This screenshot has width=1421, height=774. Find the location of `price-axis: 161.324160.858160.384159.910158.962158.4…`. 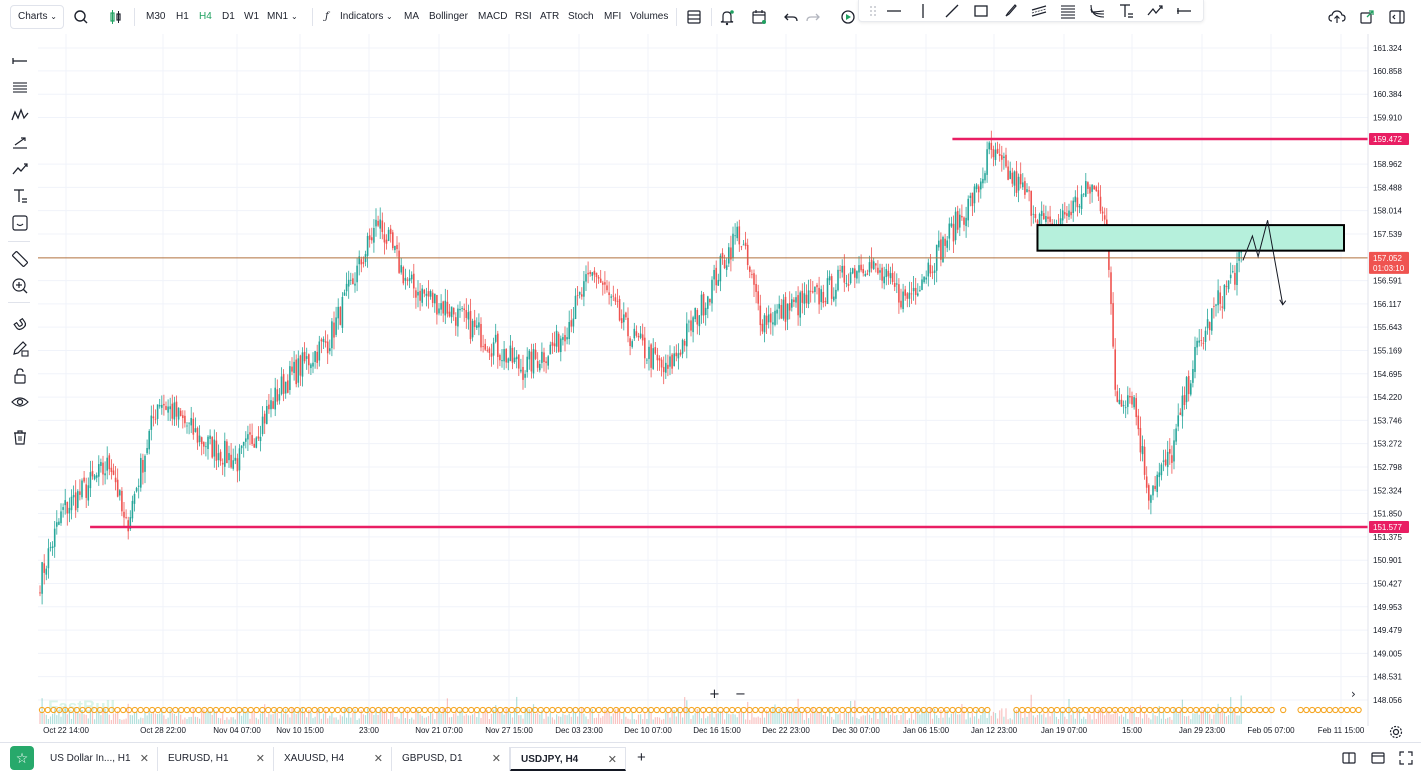

price-axis: 161.324160.858160.384159.910158.962158.4… is located at coordinates (1387, 374).